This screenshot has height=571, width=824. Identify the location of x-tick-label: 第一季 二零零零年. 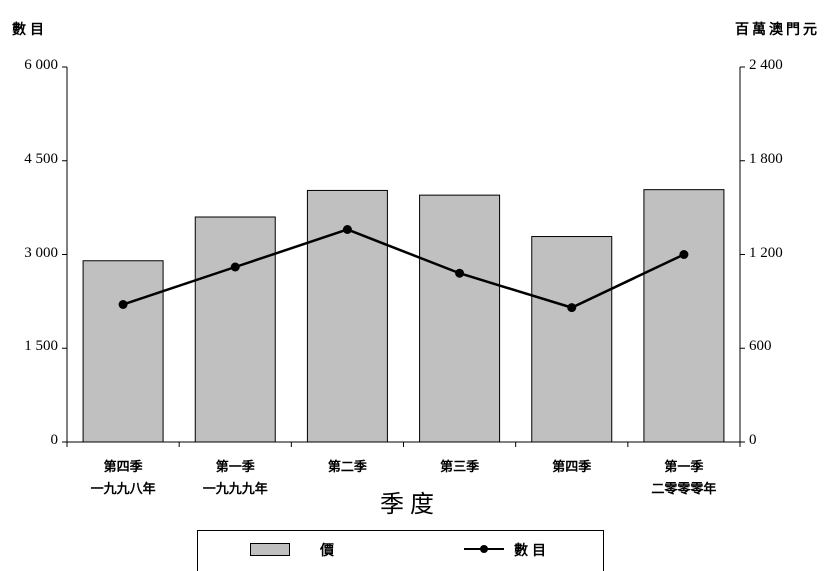
(684, 479).